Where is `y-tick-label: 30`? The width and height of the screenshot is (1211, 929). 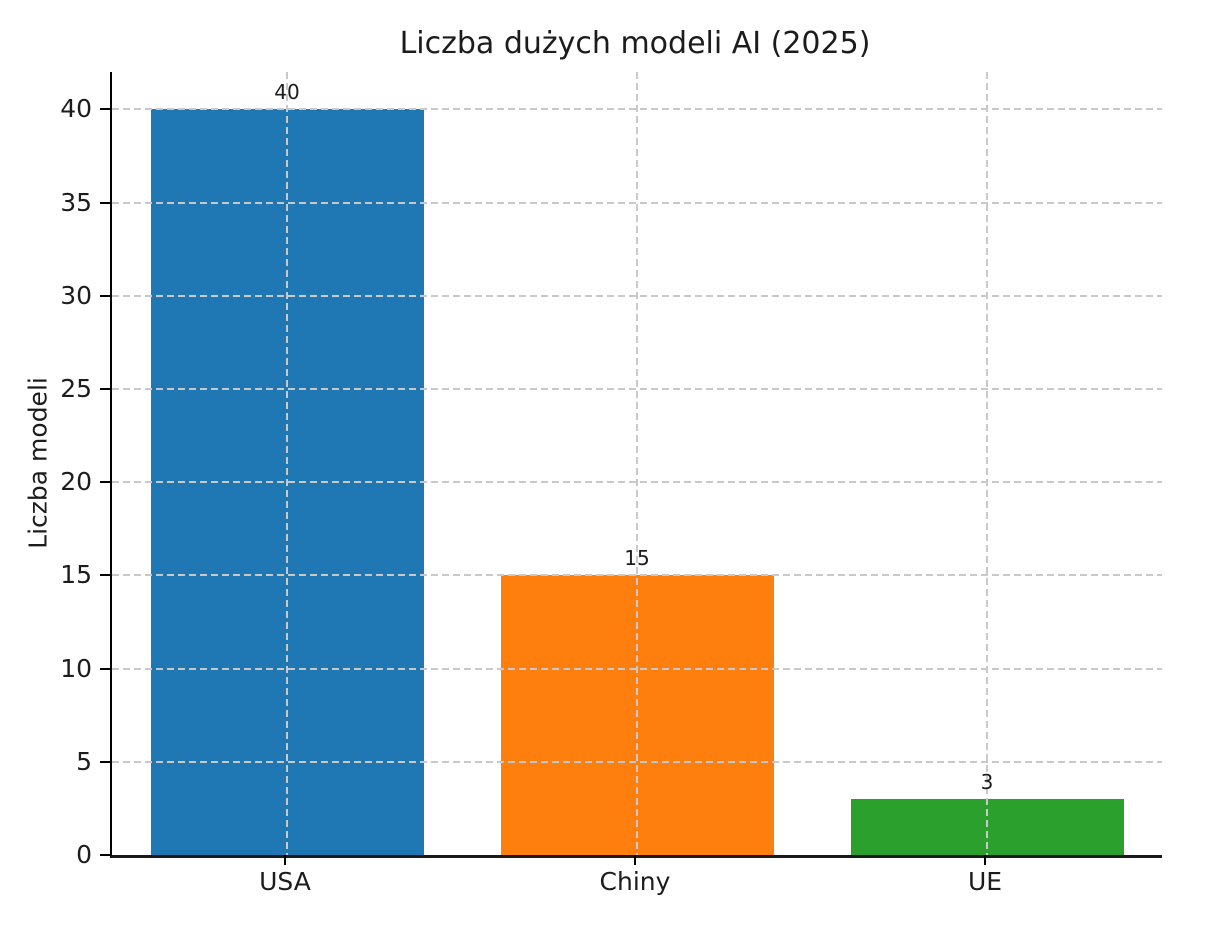
y-tick-label: 30 is located at coordinates (76, 295).